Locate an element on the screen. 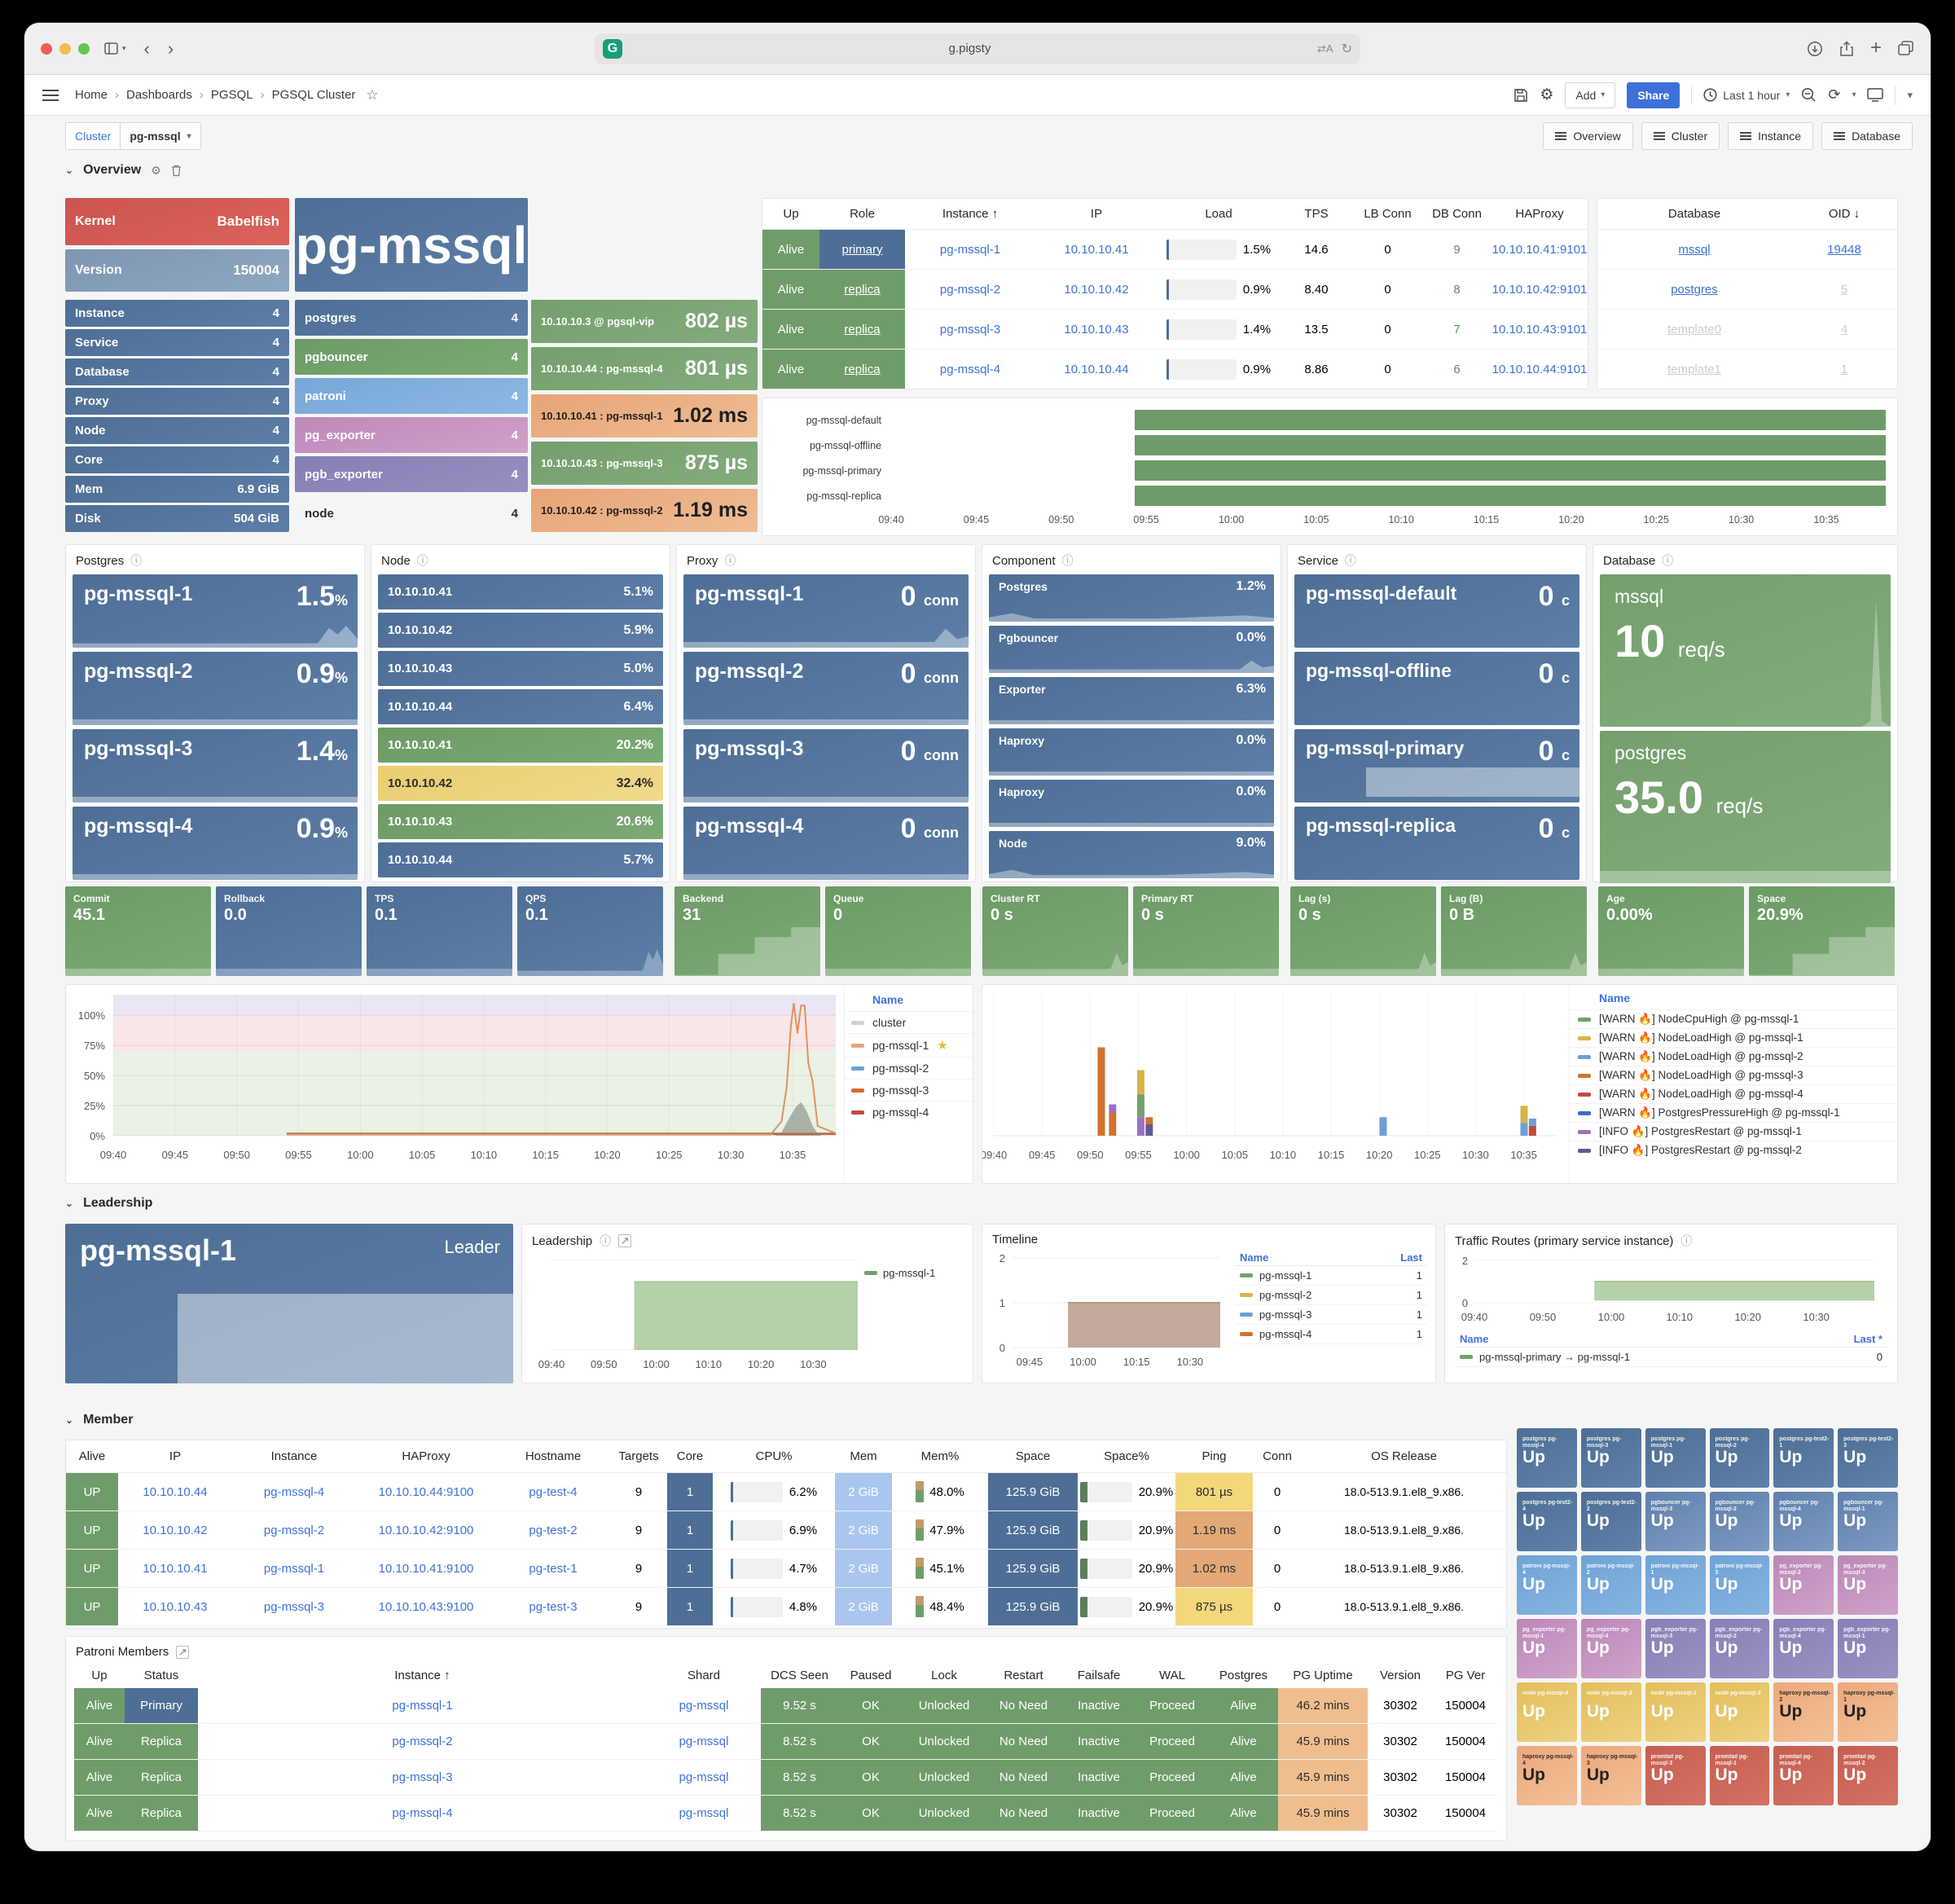 This screenshot has width=1955, height=1904. kpi-card: Lag (s) 0 s is located at coordinates (1363, 931).